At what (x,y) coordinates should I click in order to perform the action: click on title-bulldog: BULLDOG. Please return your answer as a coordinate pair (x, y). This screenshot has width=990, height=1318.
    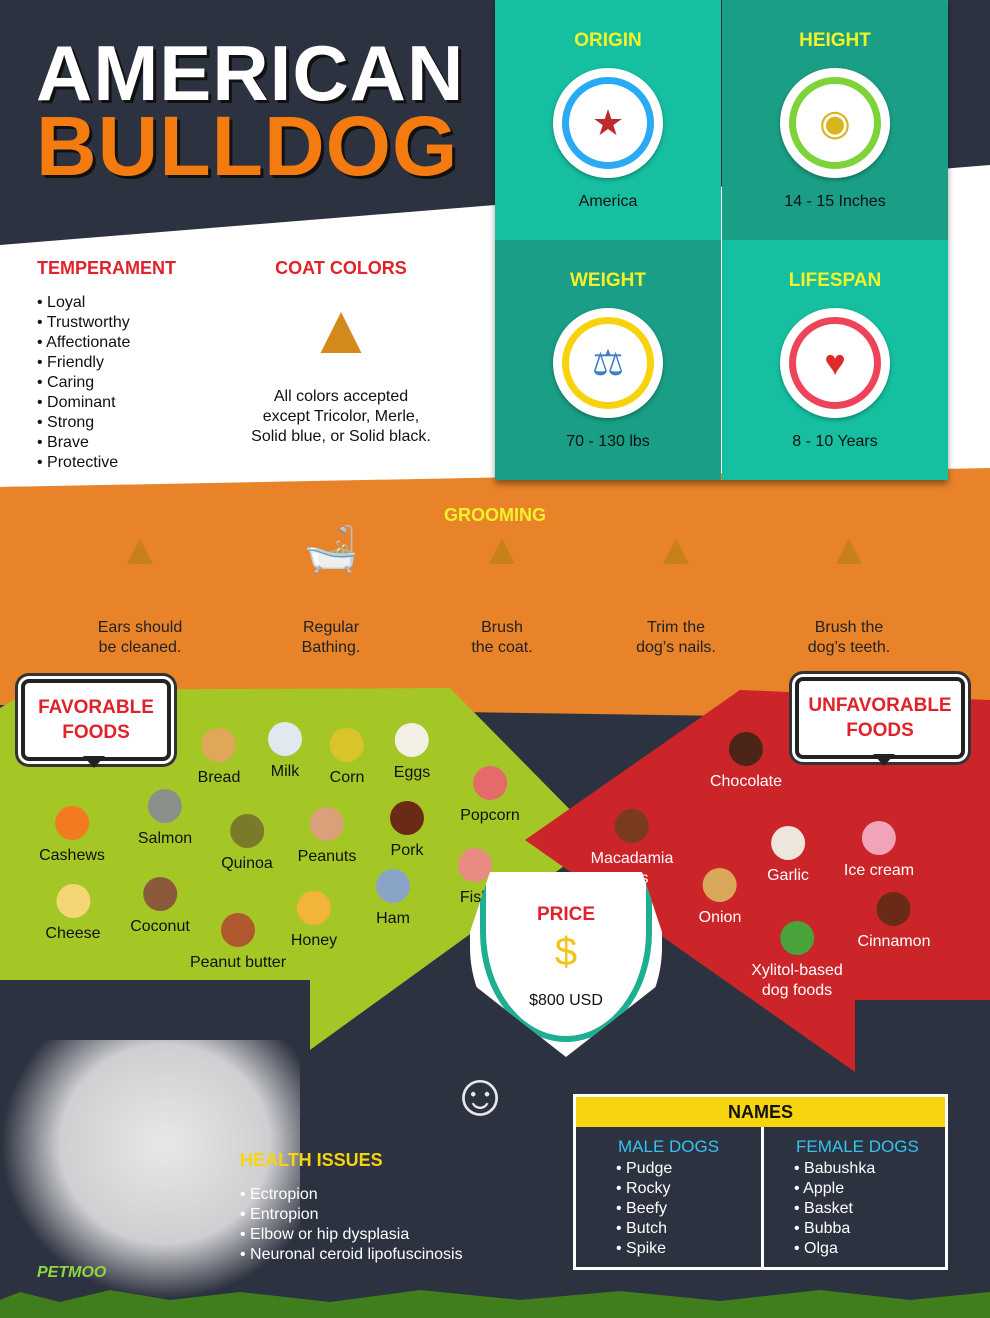
    Looking at the image, I should click on (247, 146).